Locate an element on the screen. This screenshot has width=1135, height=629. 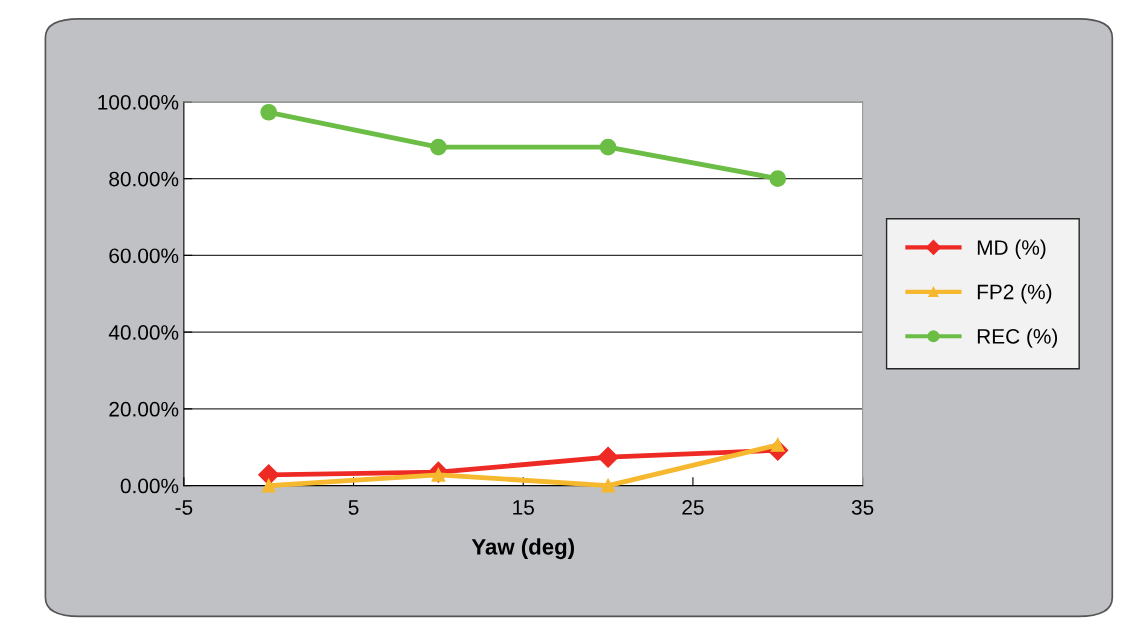
y-tick-label: 40.00% is located at coordinates (143, 332).